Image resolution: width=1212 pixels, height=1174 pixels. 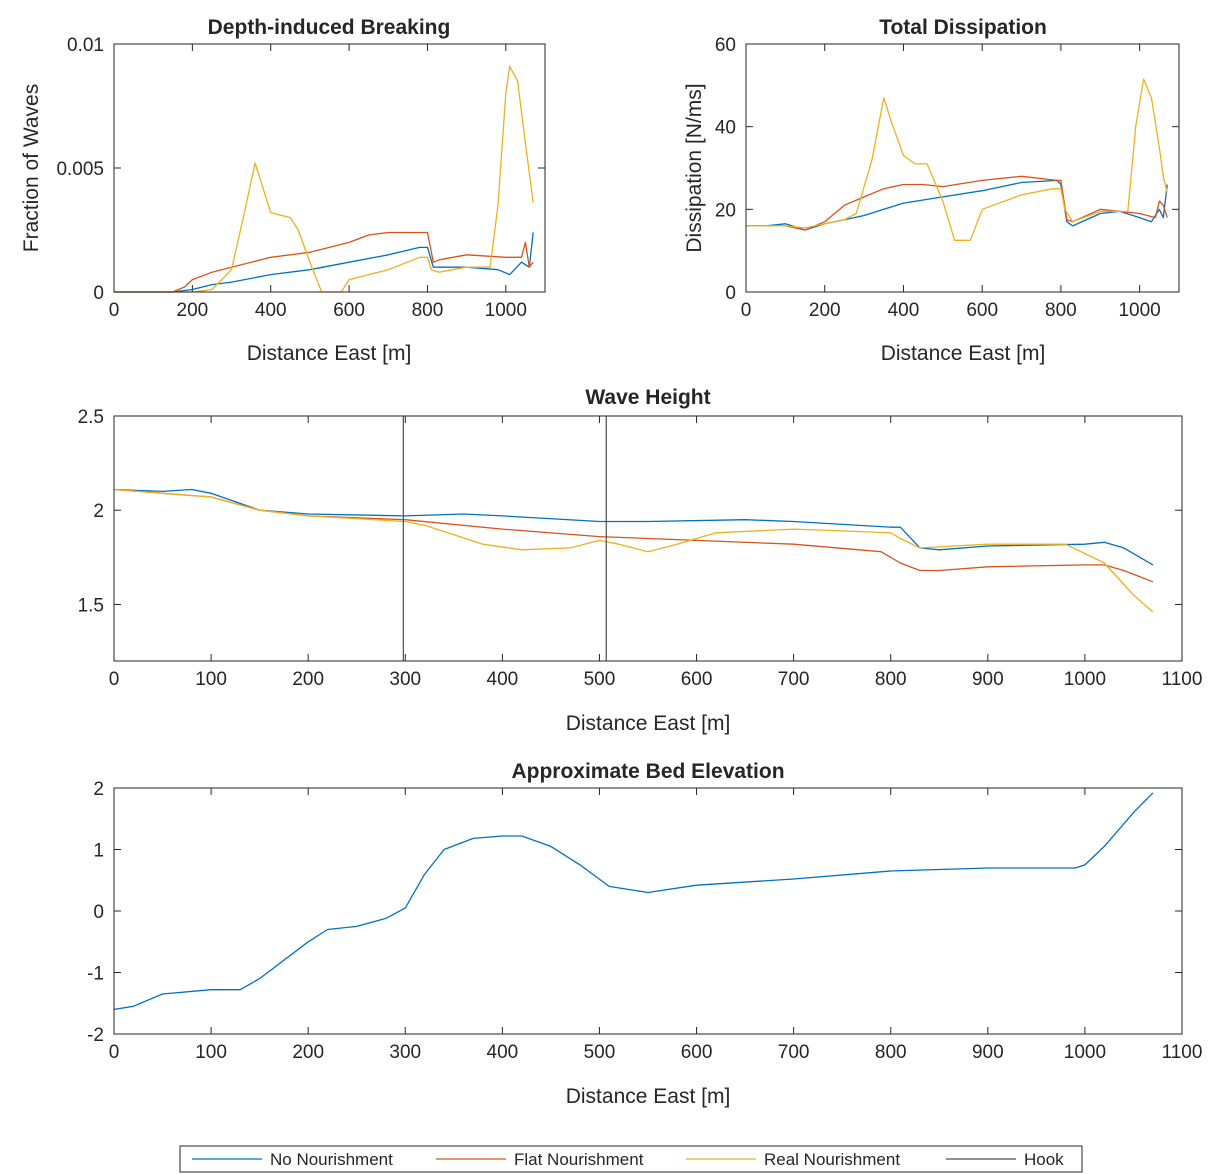 What do you see at coordinates (80, 169) in the screenshot?
I see `ytick-label-breaking: 0.005` at bounding box center [80, 169].